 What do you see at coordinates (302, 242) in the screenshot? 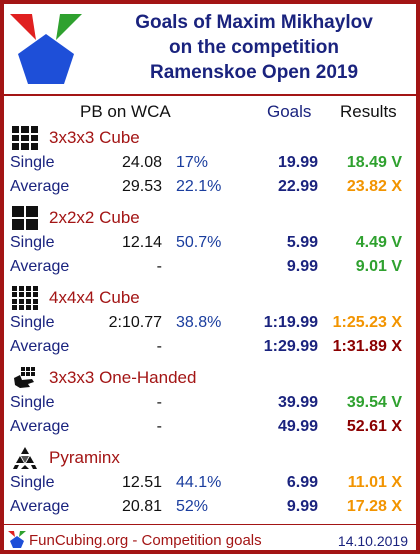
I see `goal-value: 5.99` at bounding box center [302, 242].